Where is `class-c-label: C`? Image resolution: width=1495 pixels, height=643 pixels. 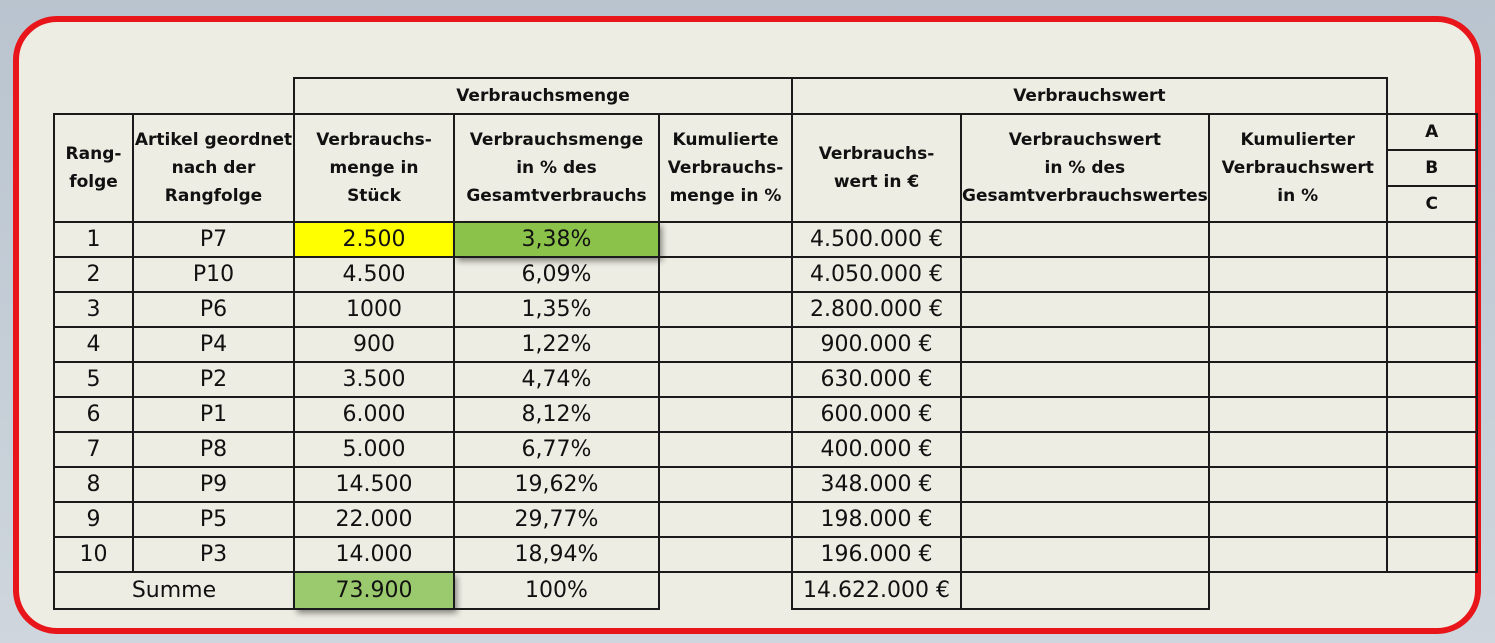 class-c-label: C is located at coordinates (1431, 204).